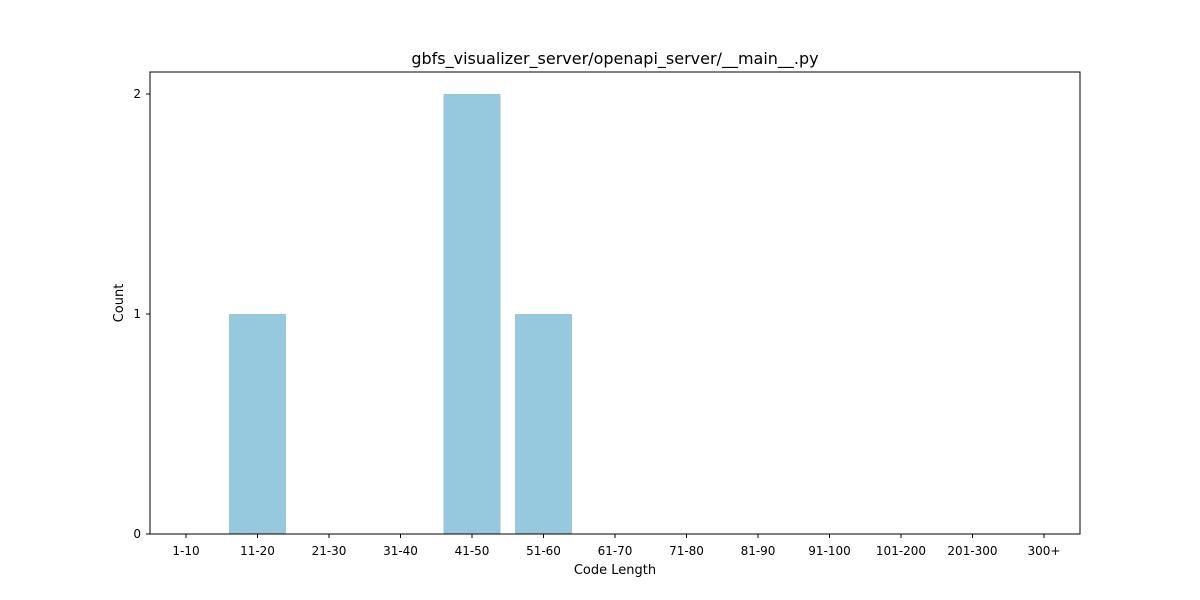 This screenshot has width=1200, height=600. What do you see at coordinates (686, 551) in the screenshot?
I see `x-tick-label: 71-80` at bounding box center [686, 551].